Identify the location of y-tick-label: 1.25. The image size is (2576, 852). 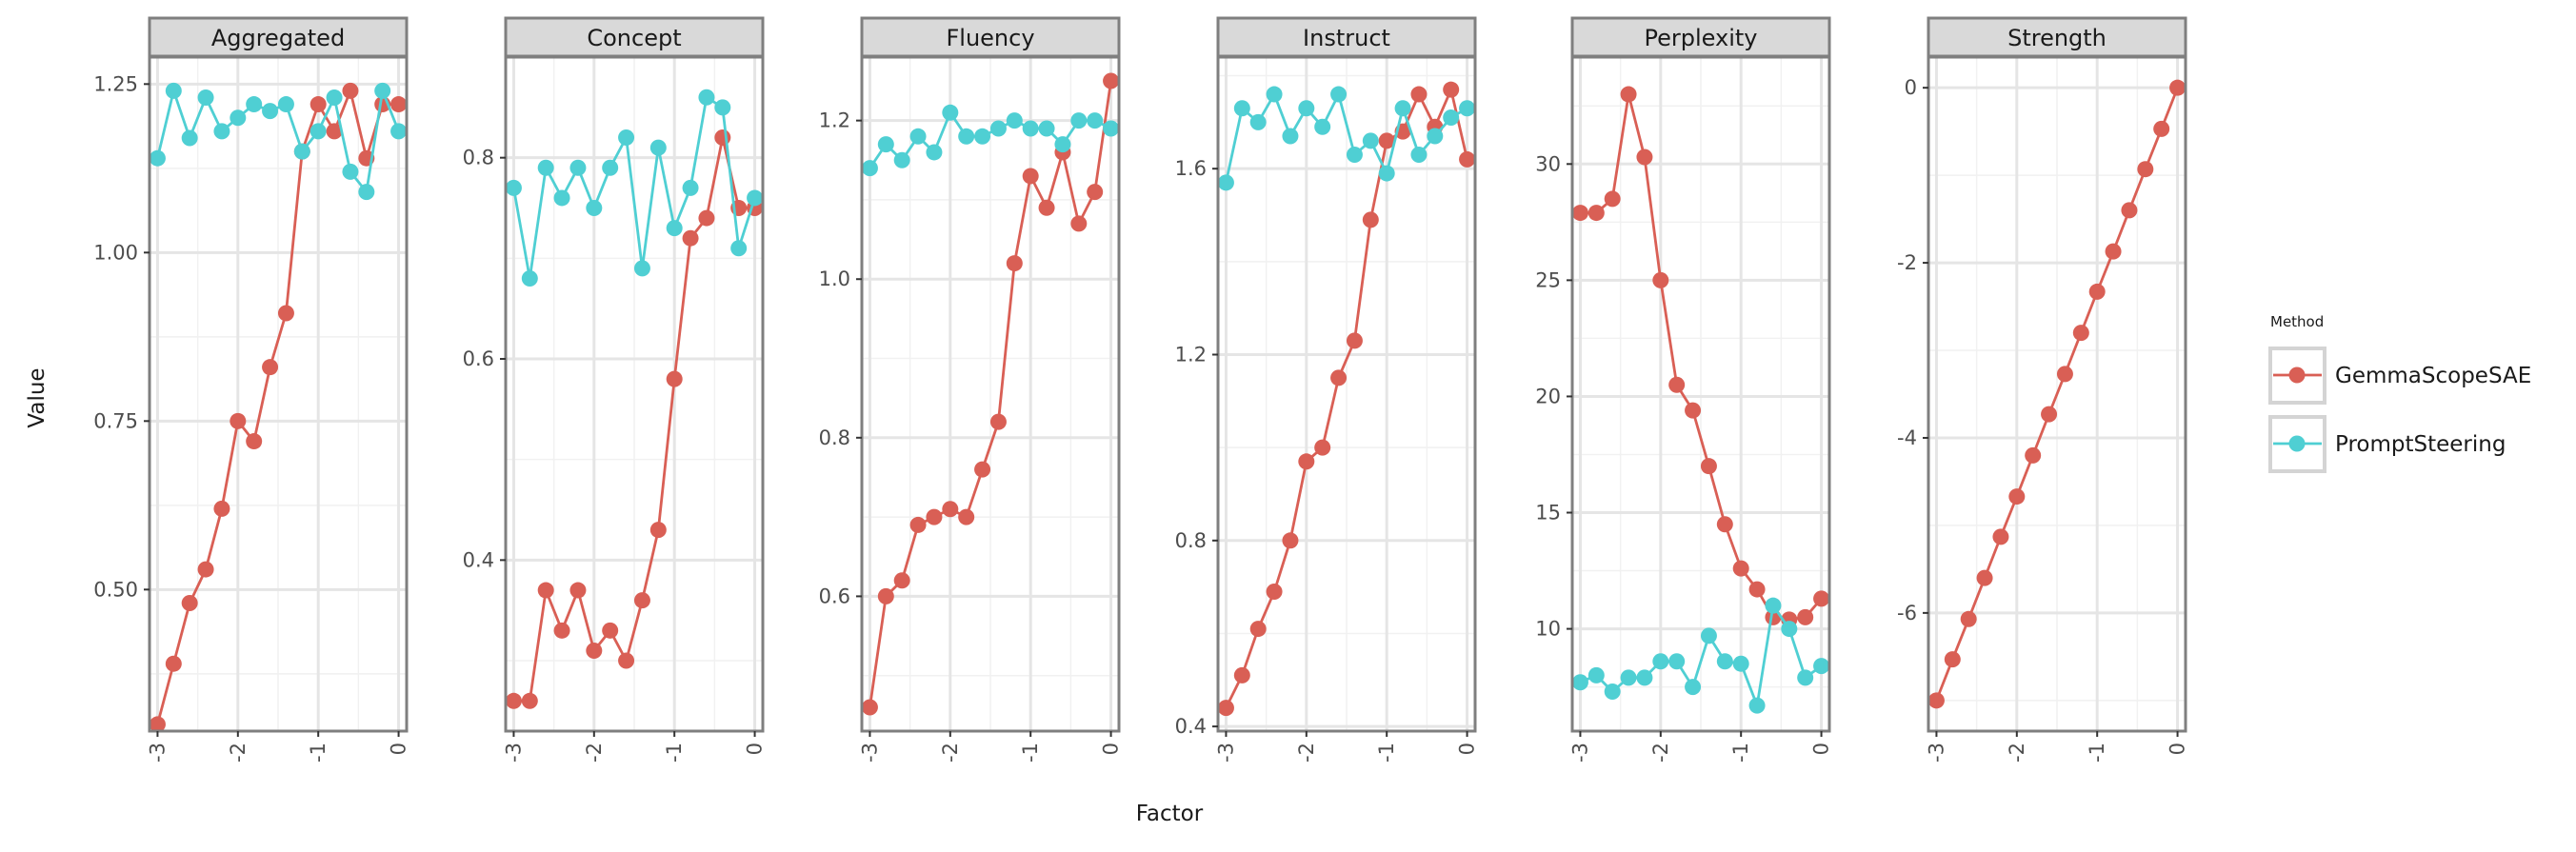
(115, 83).